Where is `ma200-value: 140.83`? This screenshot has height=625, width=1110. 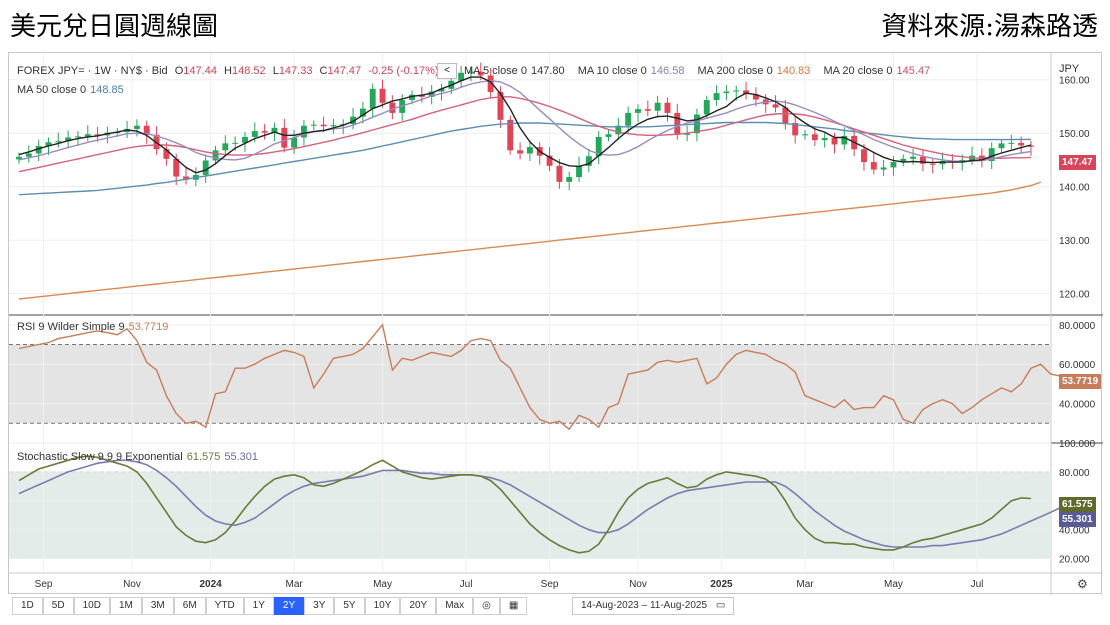
ma200-value: 140.83 is located at coordinates (793, 71).